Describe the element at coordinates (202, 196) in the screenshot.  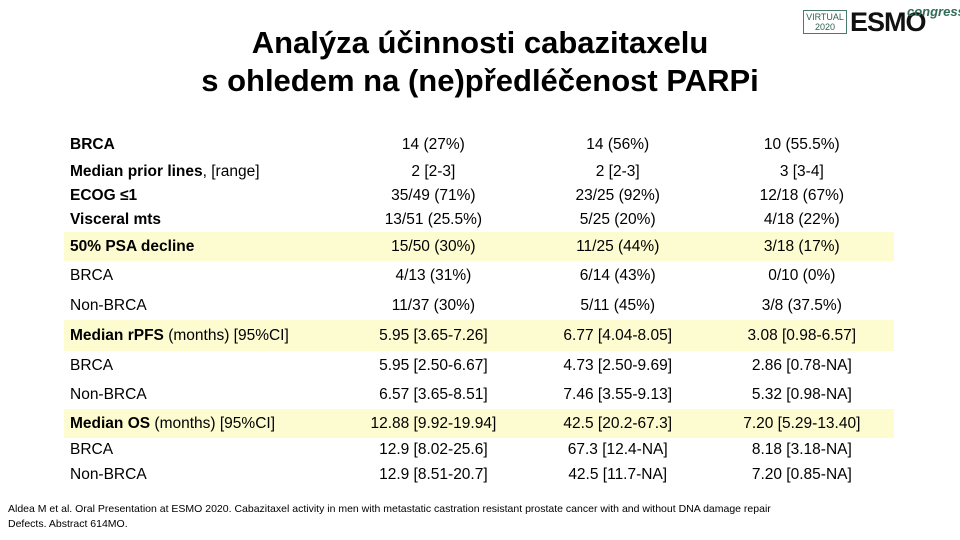
I see `row-label: ECOG ≤1` at that location.